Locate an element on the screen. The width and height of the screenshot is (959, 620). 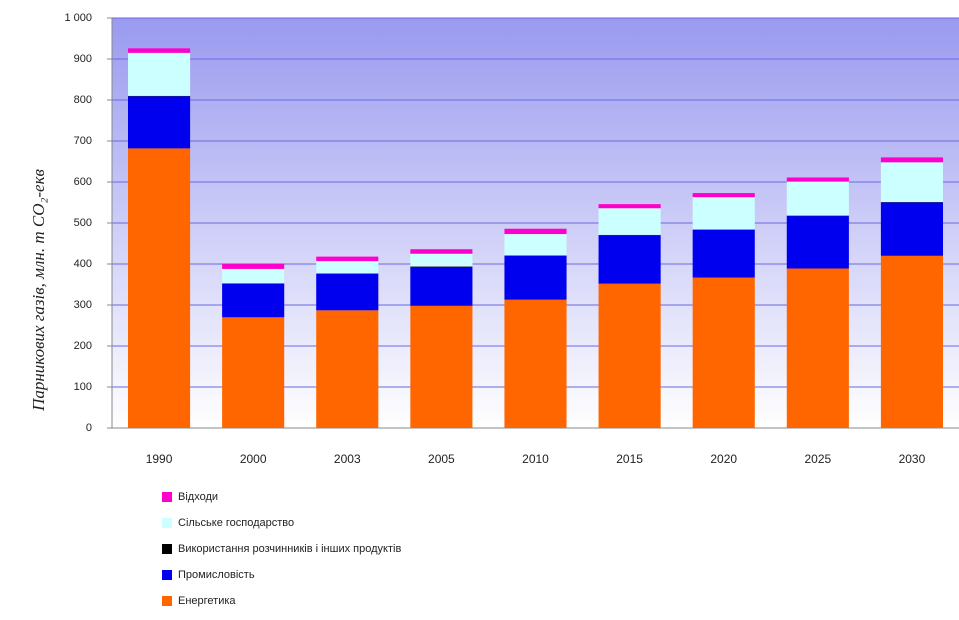
x-tick-label: 2025 is located at coordinates (817, 459).